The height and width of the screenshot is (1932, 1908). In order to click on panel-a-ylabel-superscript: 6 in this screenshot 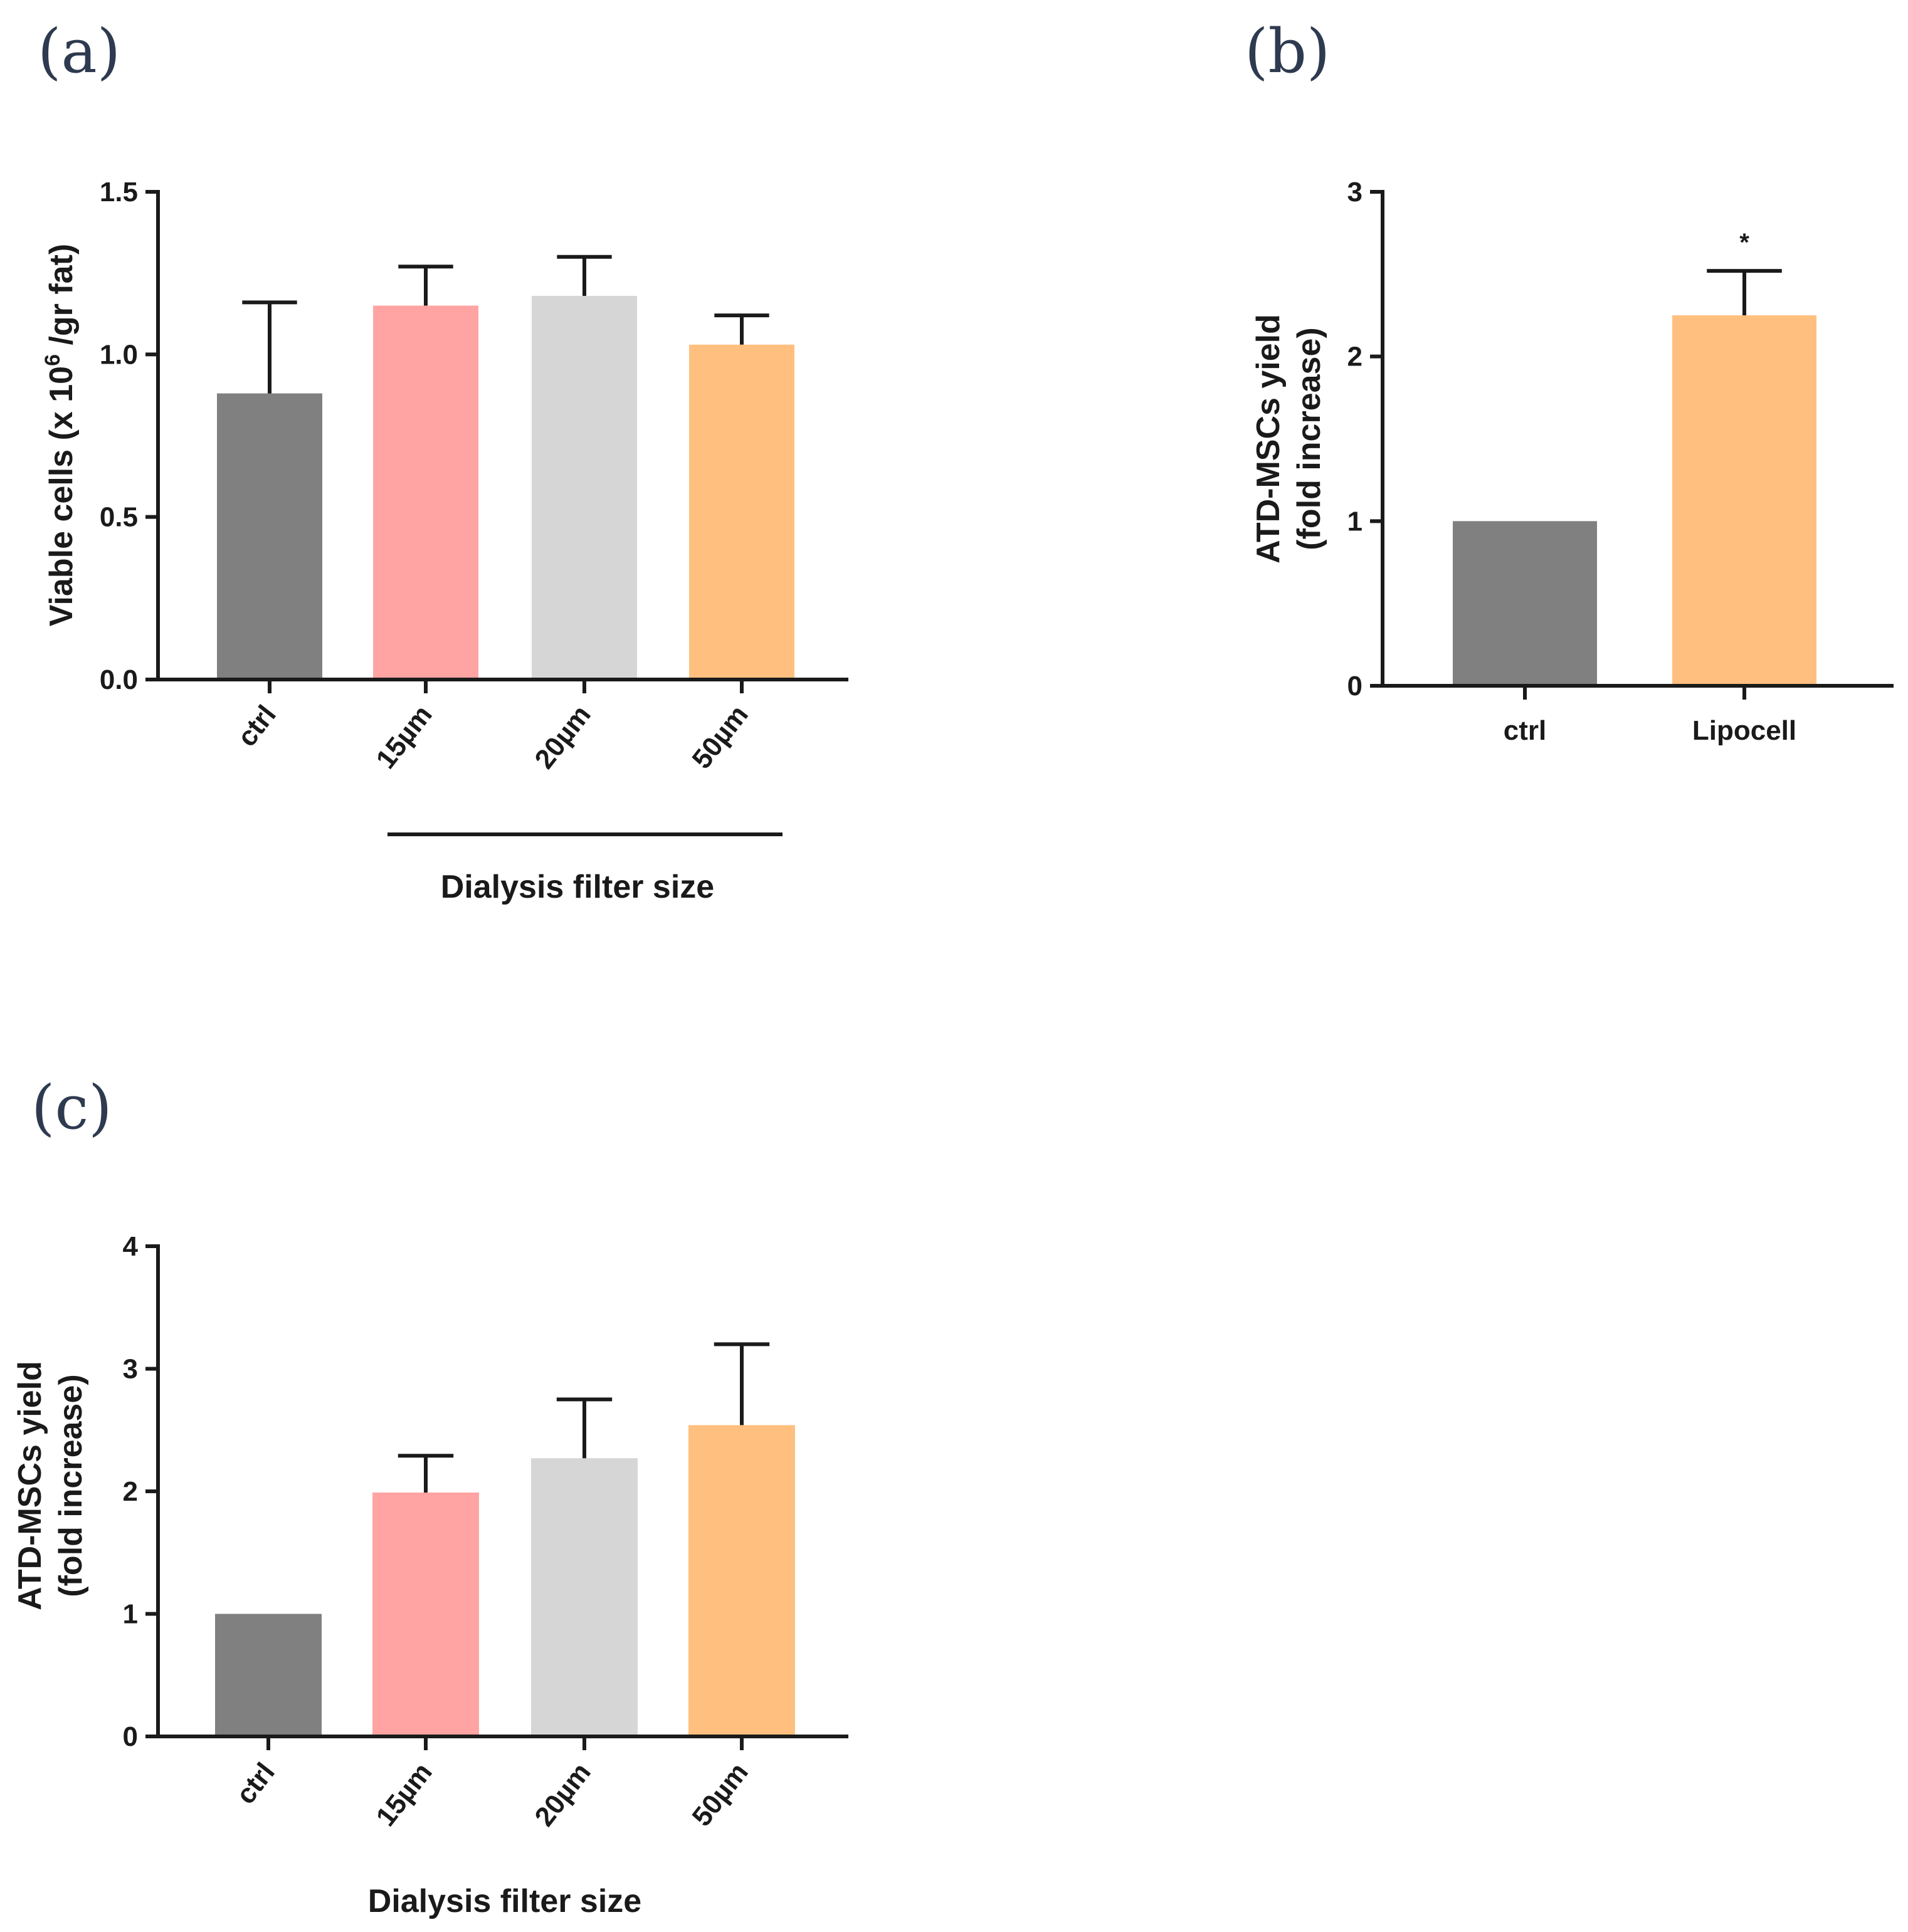, I will do `click(53, 360)`.